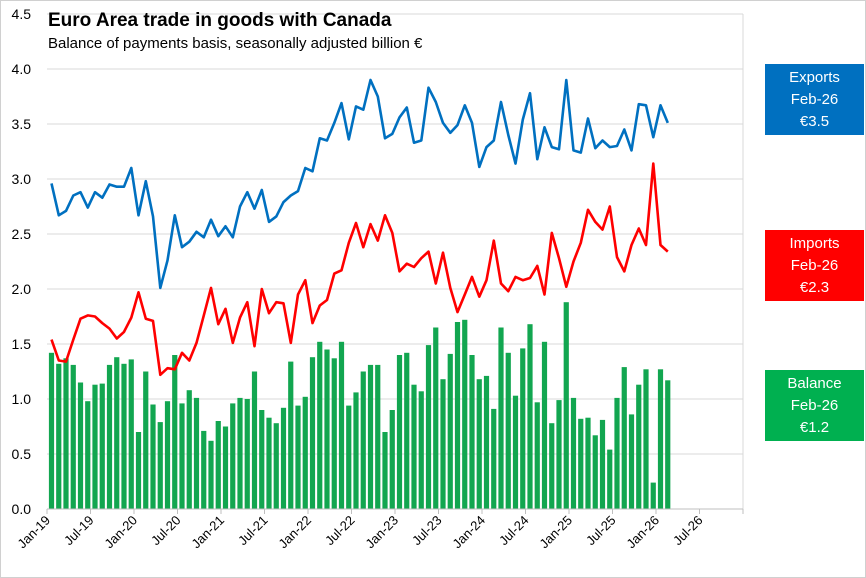  What do you see at coordinates (601, 531) in the screenshot?
I see `x-tick-label: Jul-25` at bounding box center [601, 531].